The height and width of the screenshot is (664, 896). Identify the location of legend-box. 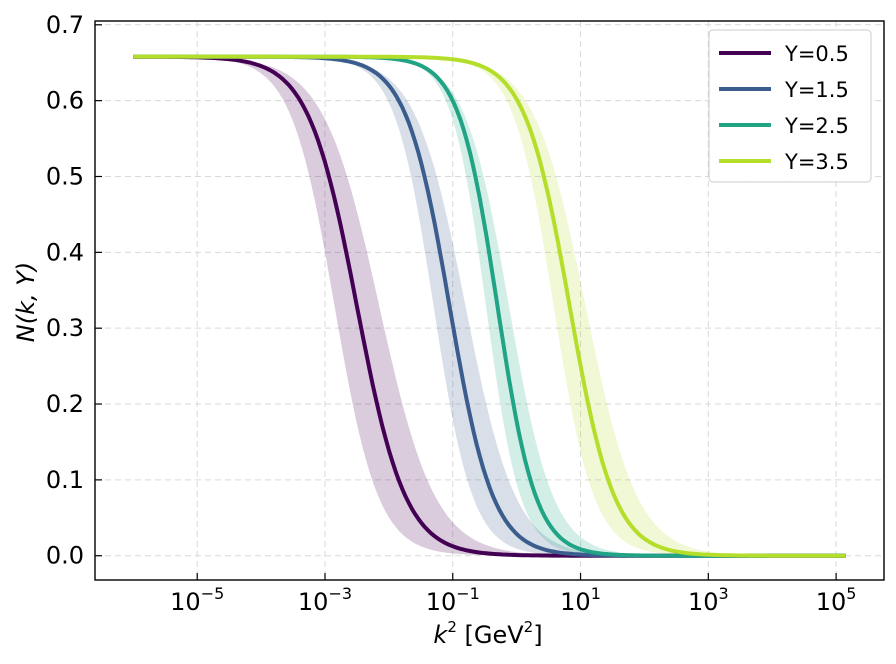
(790, 106).